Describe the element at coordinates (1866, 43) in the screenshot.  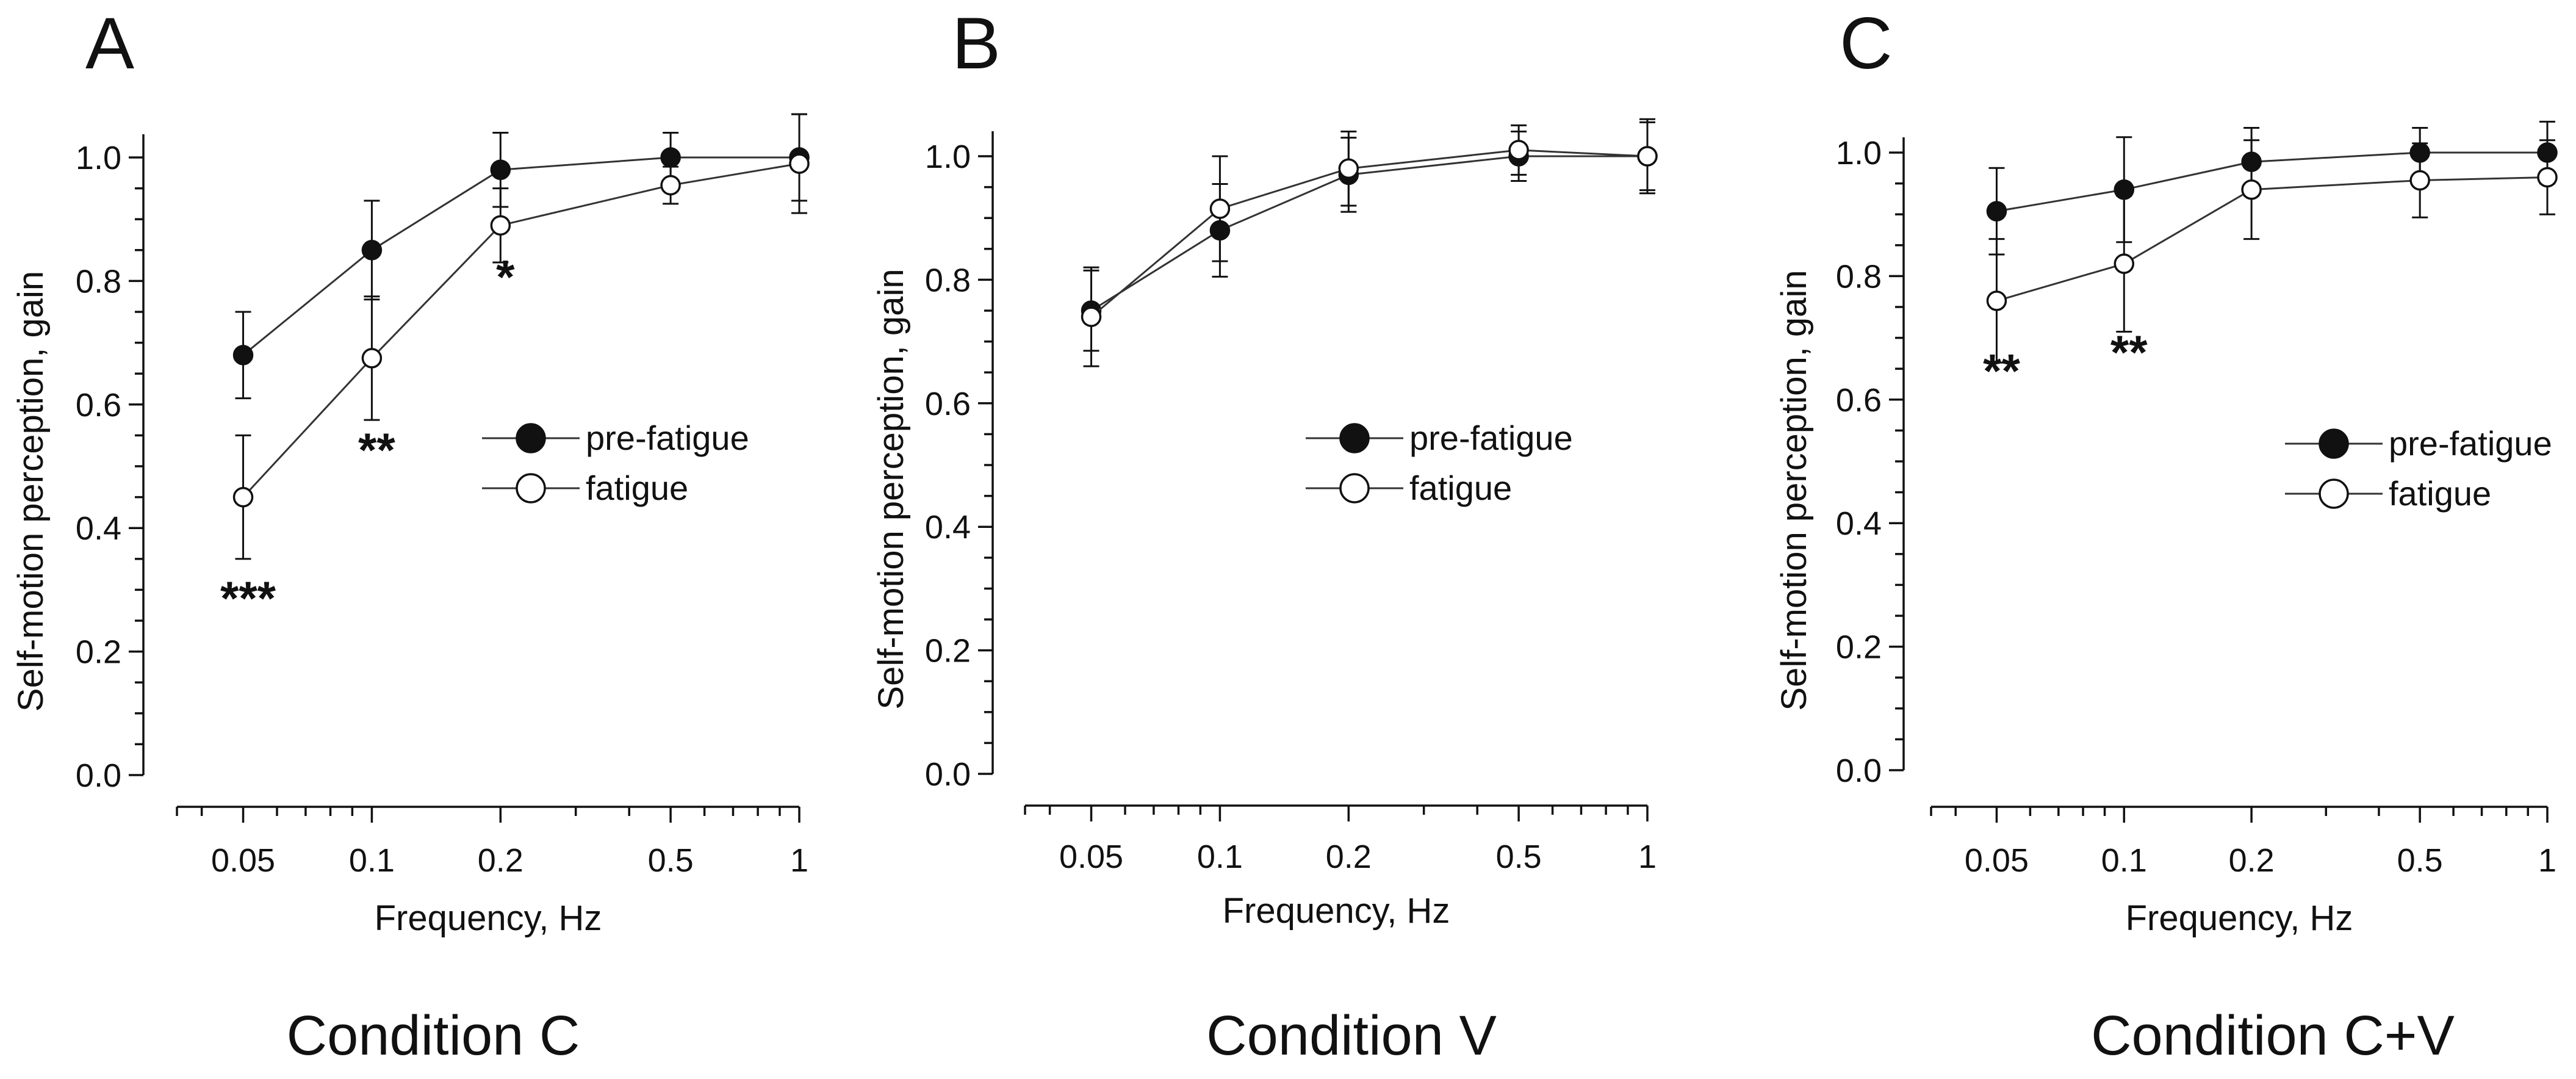
I see `panel-letter: C` at that location.